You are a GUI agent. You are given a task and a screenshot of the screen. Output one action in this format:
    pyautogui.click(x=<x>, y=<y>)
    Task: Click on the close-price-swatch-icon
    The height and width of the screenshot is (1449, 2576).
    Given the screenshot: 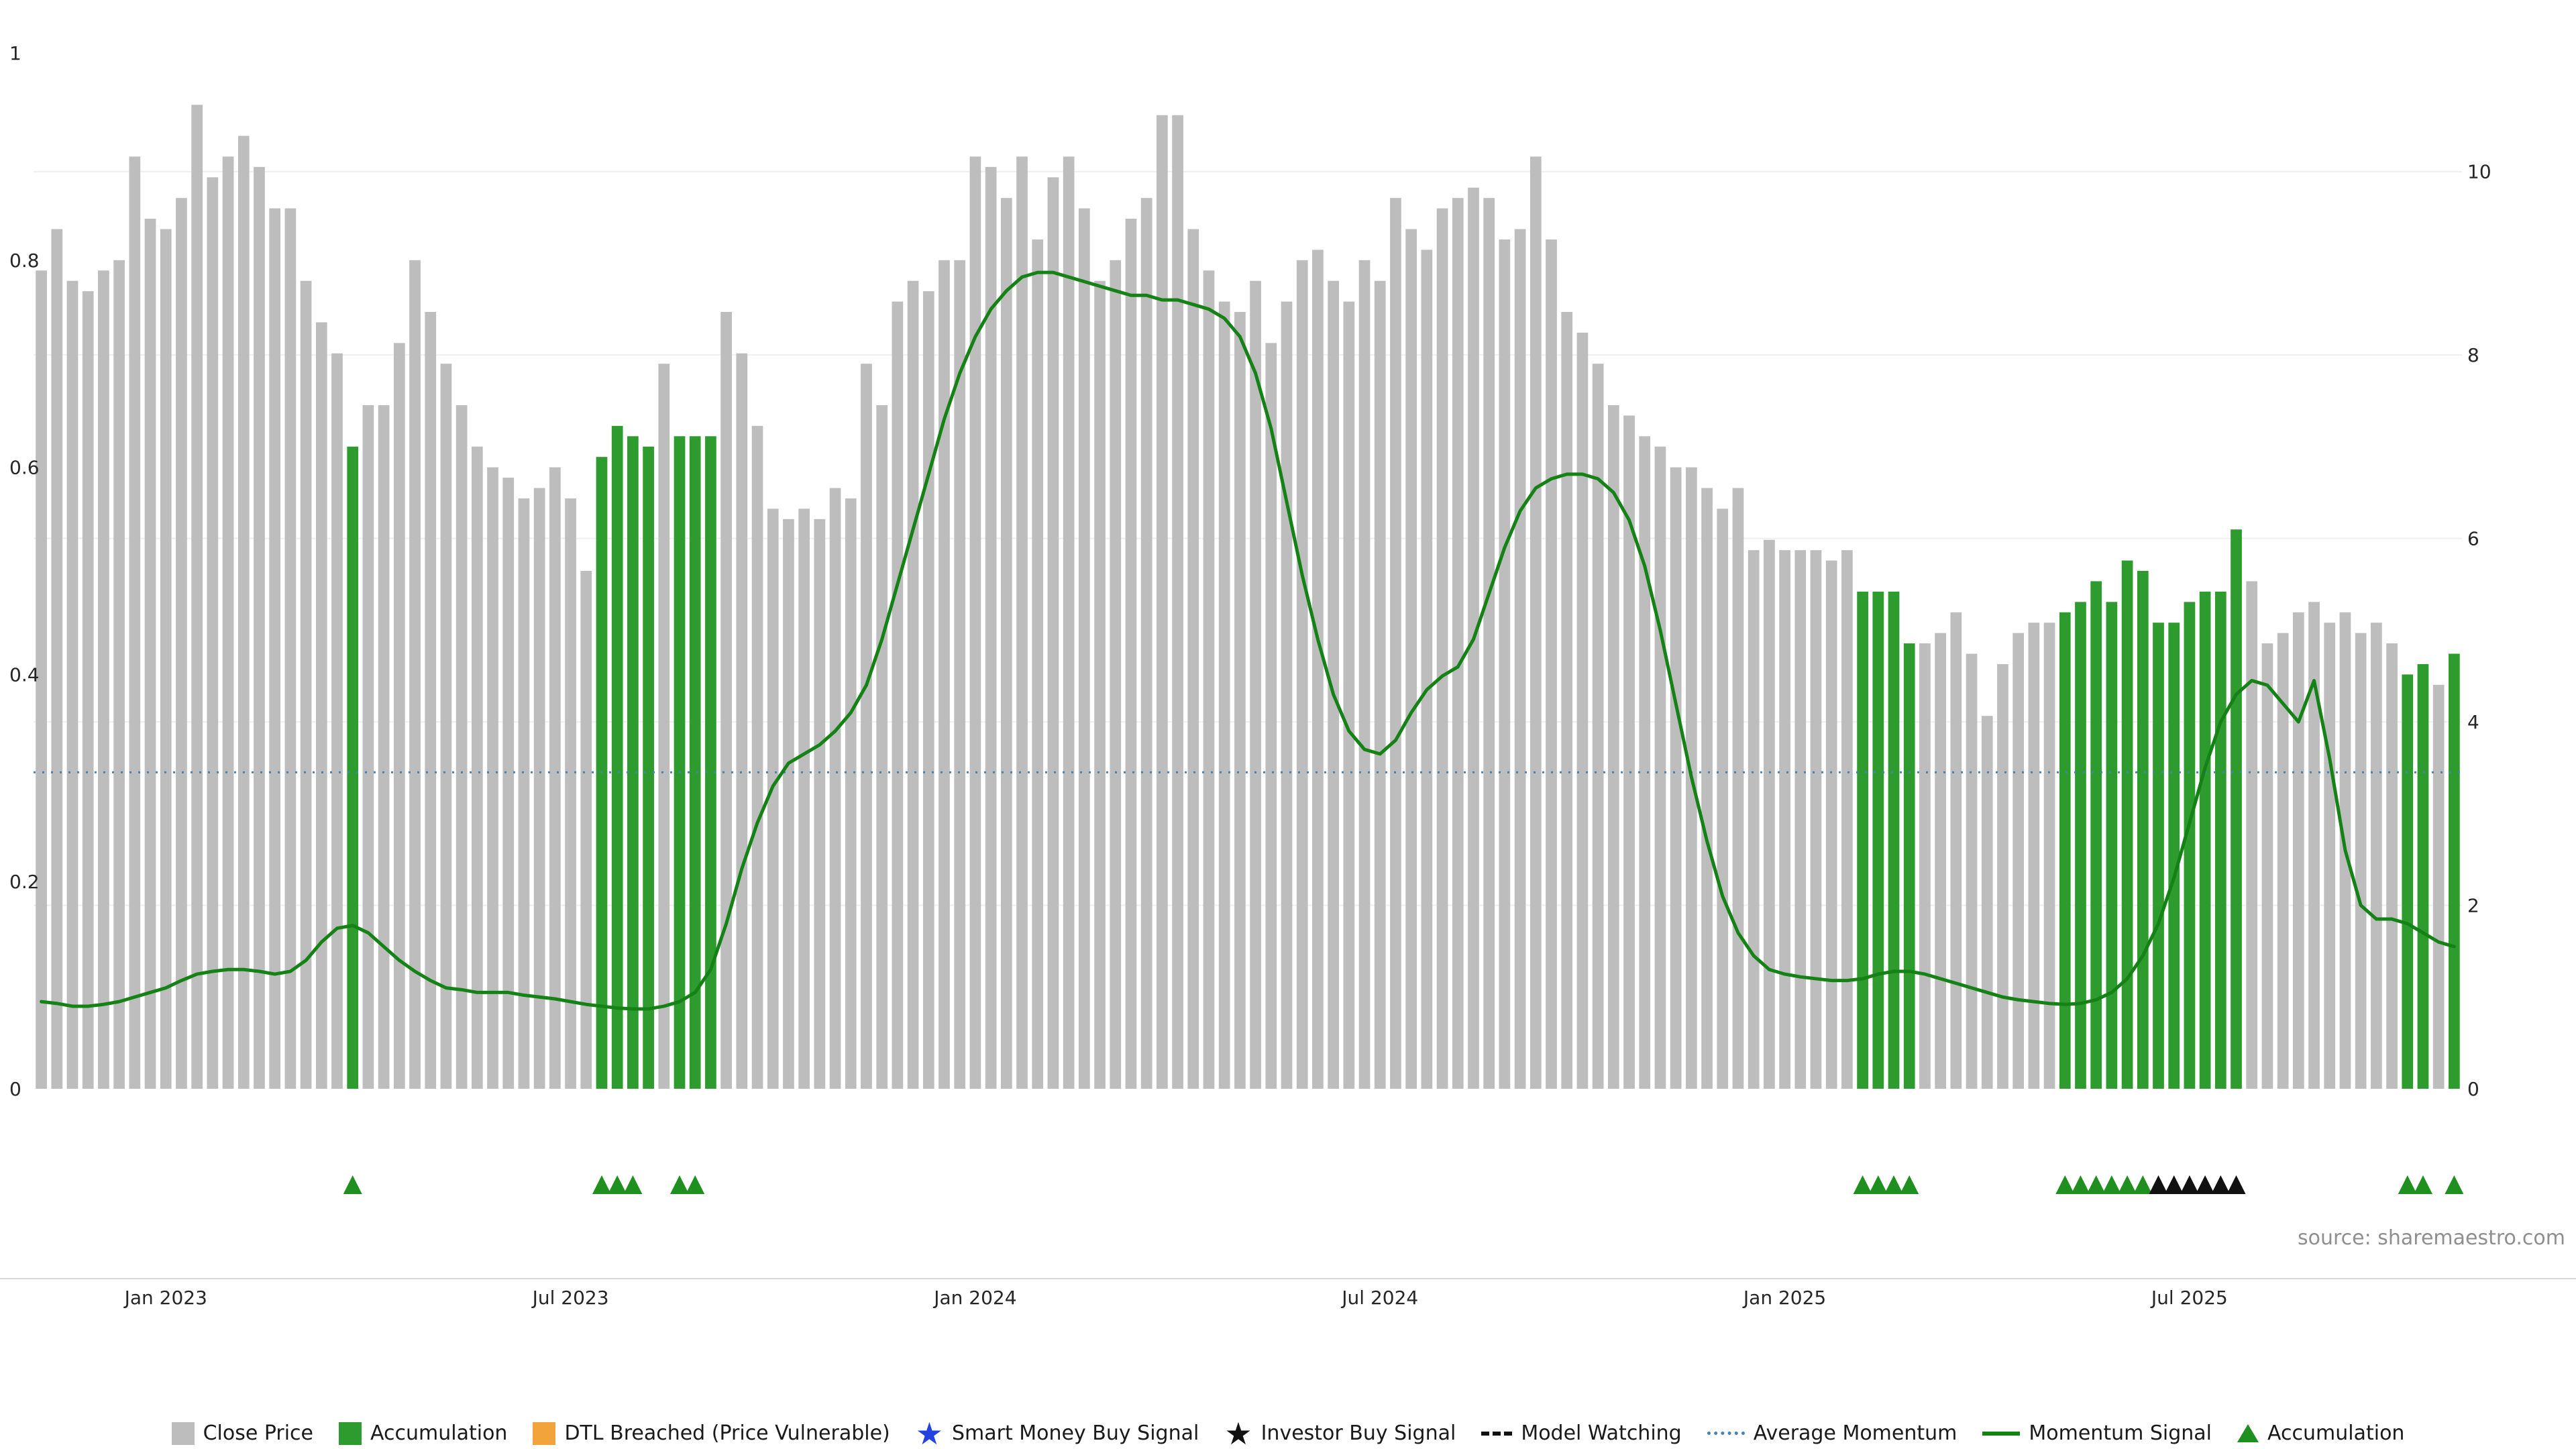 What is the action you would take?
    pyautogui.click(x=183, y=1433)
    